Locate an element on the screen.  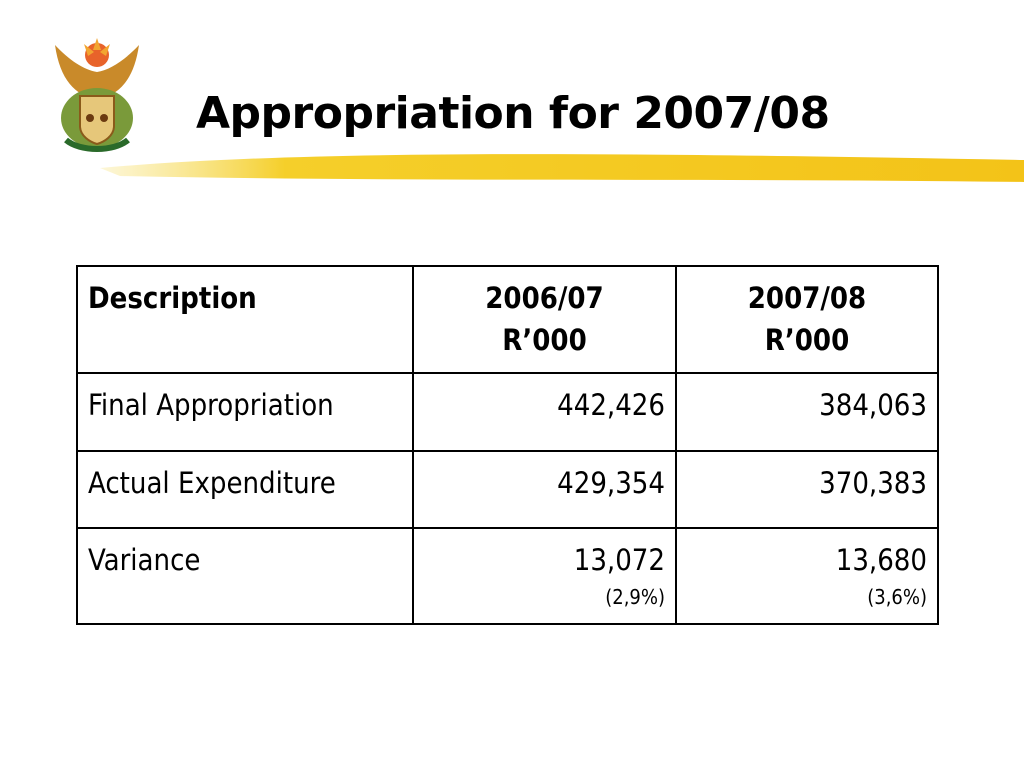
header-cell: 2007/08 R’000 is located at coordinates (807, 319).